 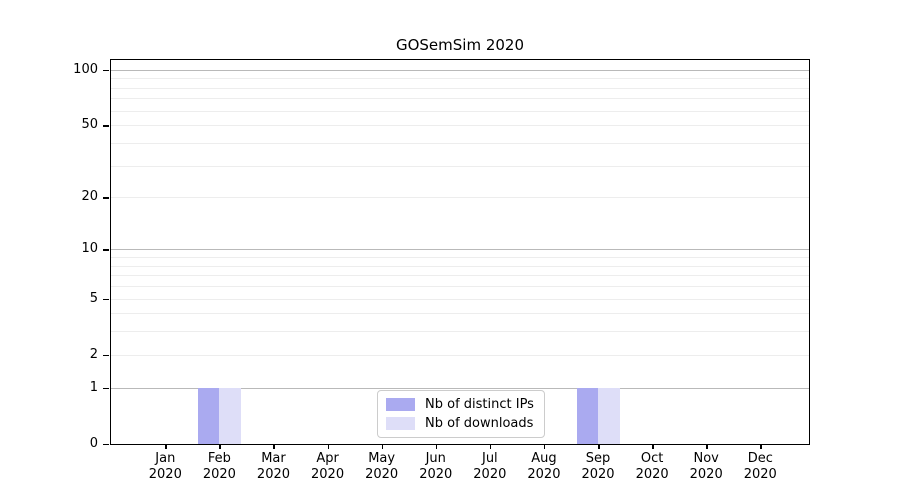 What do you see at coordinates (93, 387) in the screenshot?
I see `y-tick-label: 1` at bounding box center [93, 387].